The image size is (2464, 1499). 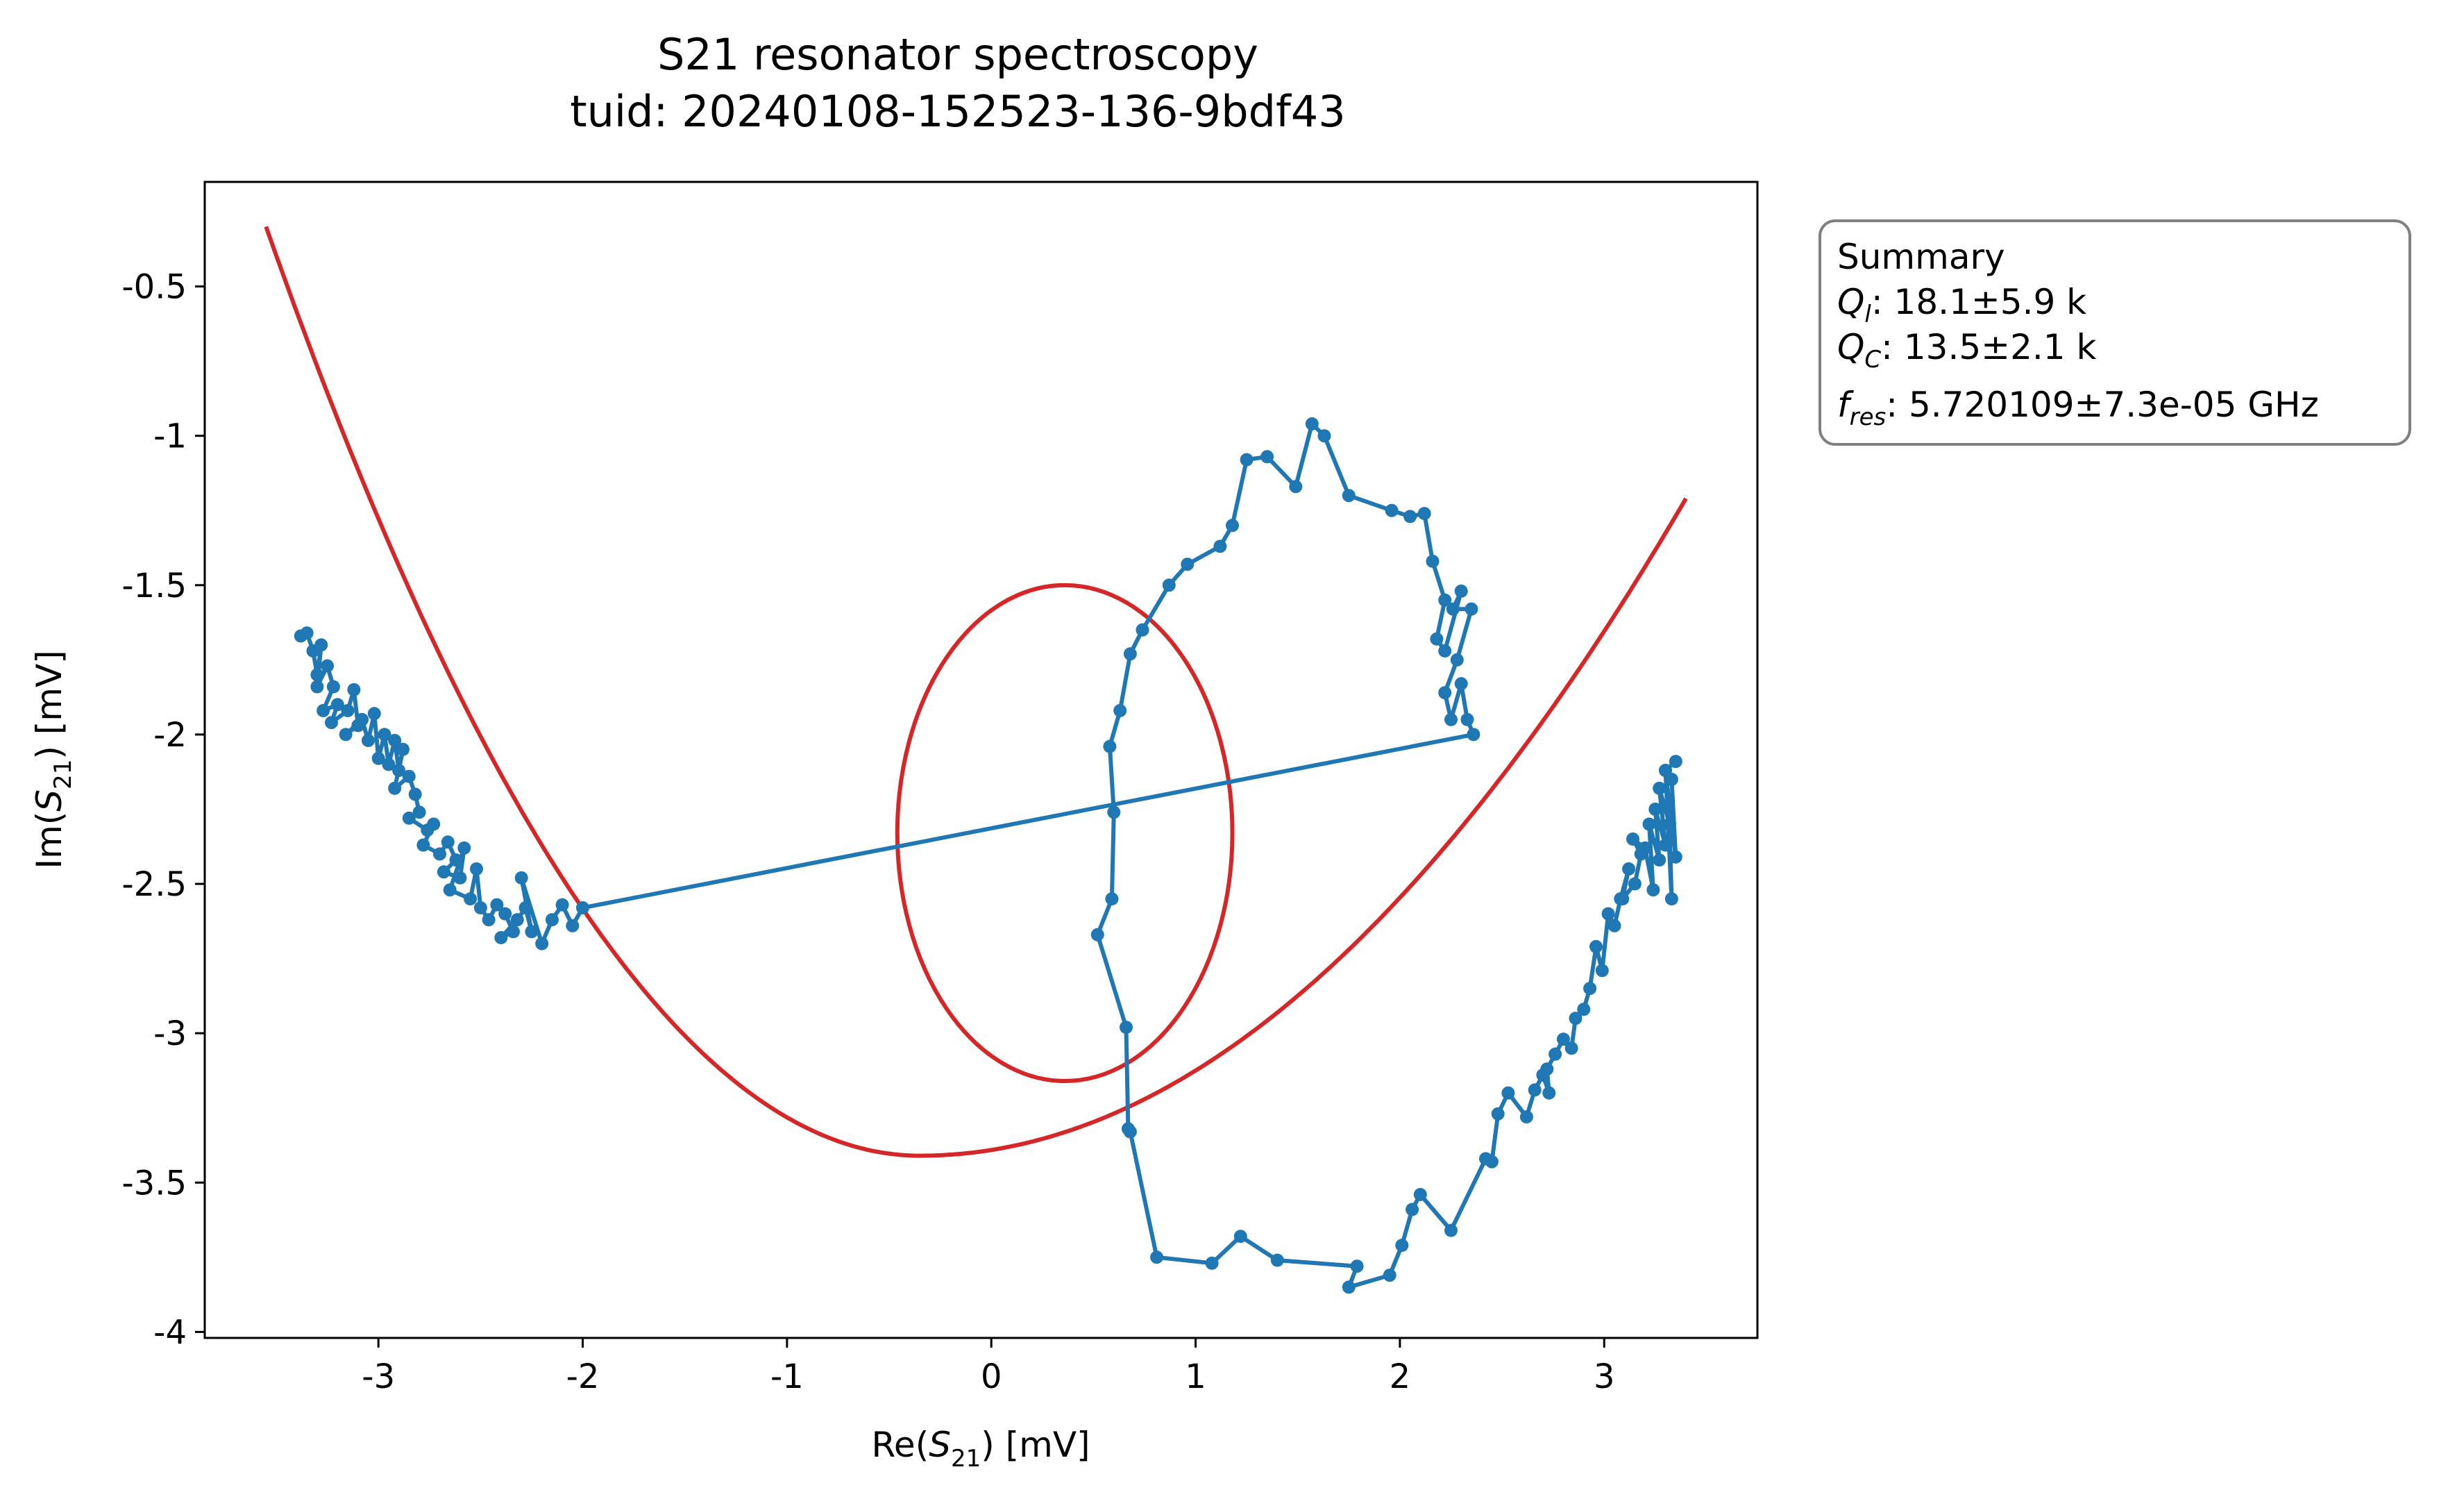 I want to click on x-axis-ticks: -3 -2 -1 0 1 2 3, so click(x=989, y=1367).